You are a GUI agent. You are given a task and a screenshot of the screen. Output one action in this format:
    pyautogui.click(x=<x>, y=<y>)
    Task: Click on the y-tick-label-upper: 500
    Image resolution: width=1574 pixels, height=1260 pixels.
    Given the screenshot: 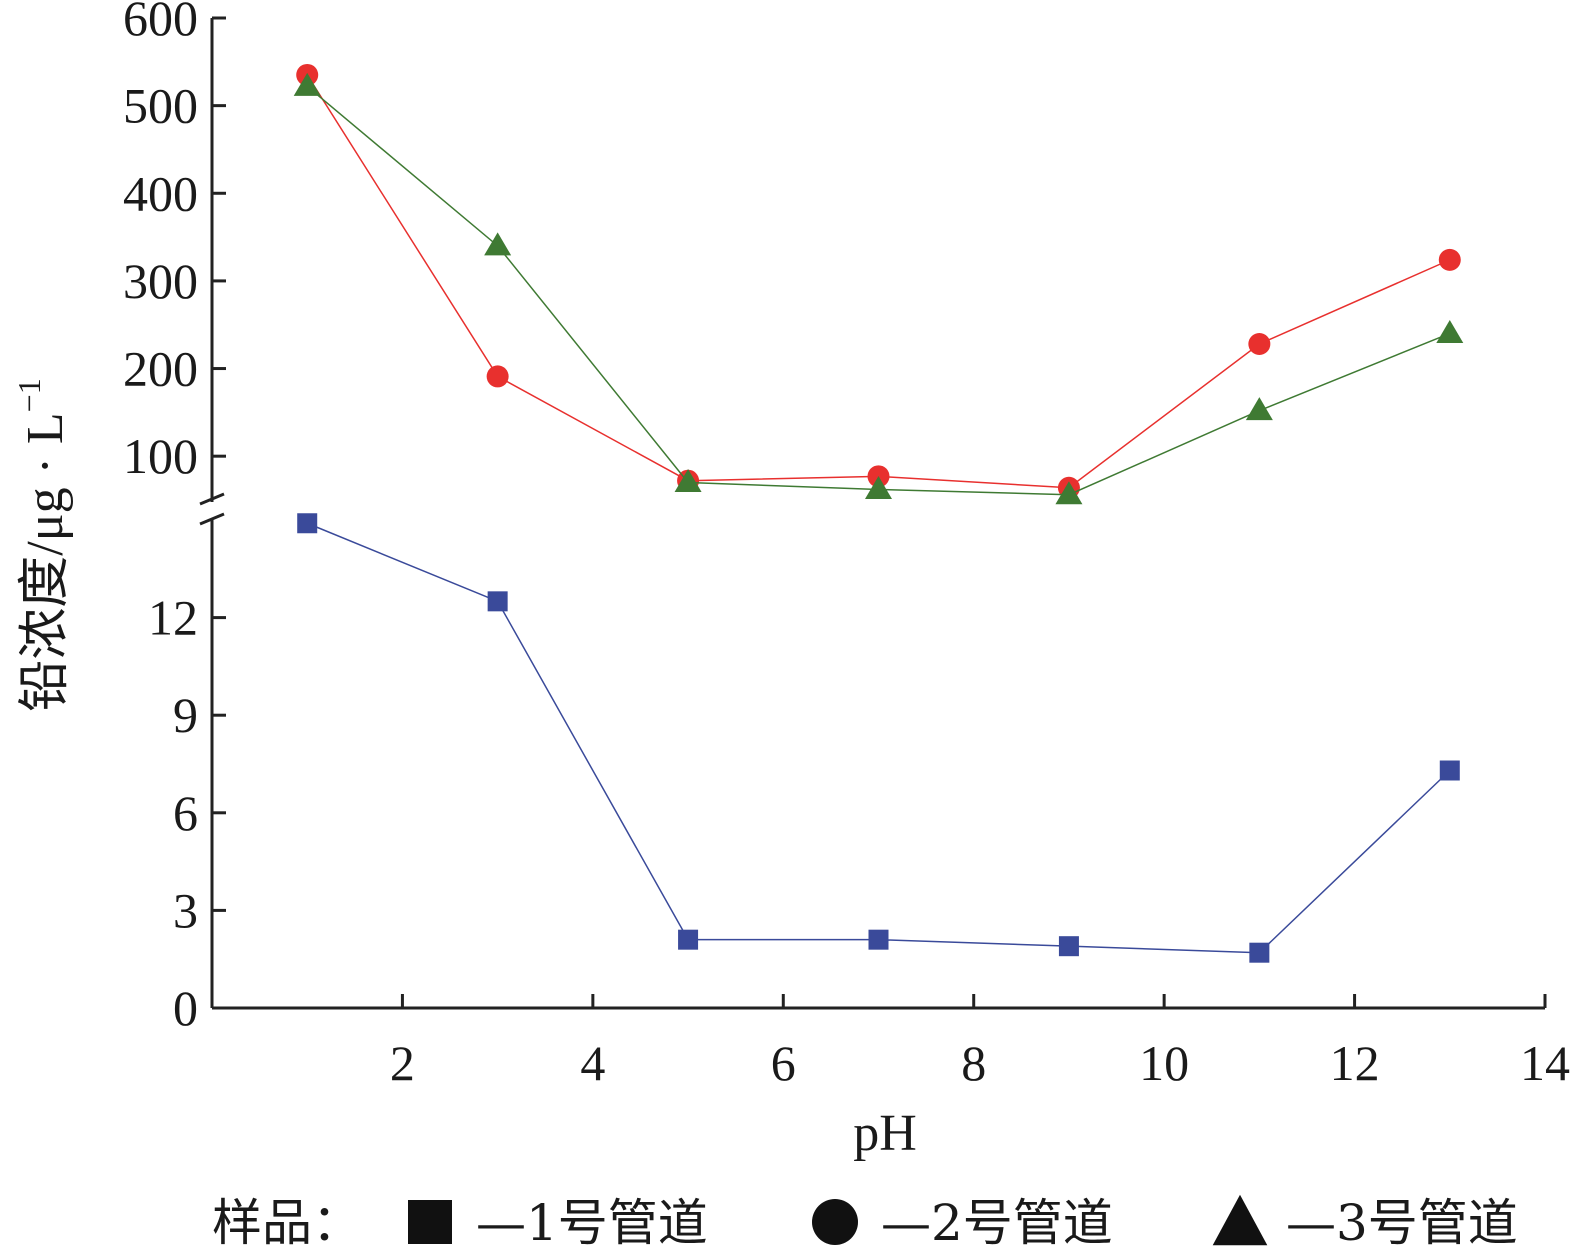 What is the action you would take?
    pyautogui.click(x=160, y=106)
    